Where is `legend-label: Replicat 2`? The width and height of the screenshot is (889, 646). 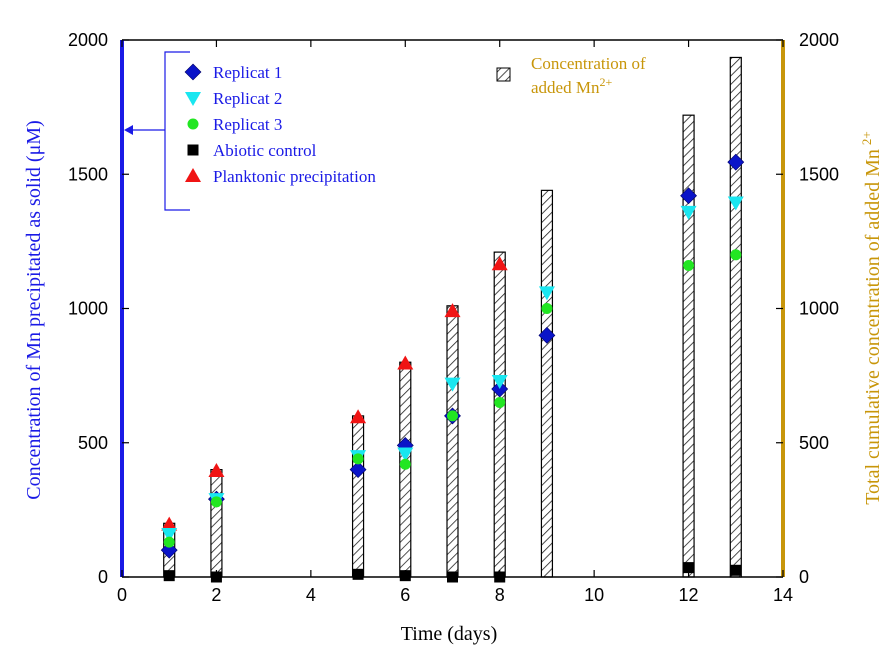
legend-label: Replicat 2 is located at coordinates (247, 98).